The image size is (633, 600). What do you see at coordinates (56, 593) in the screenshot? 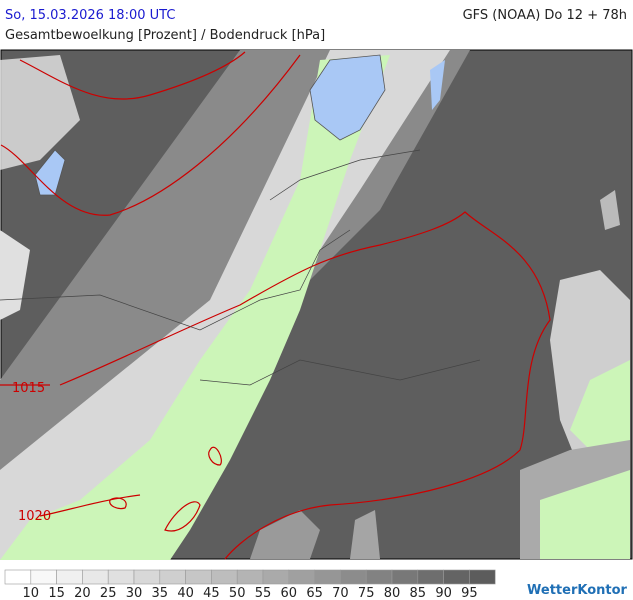
I see `legend-label: 15` at bounding box center [56, 593].